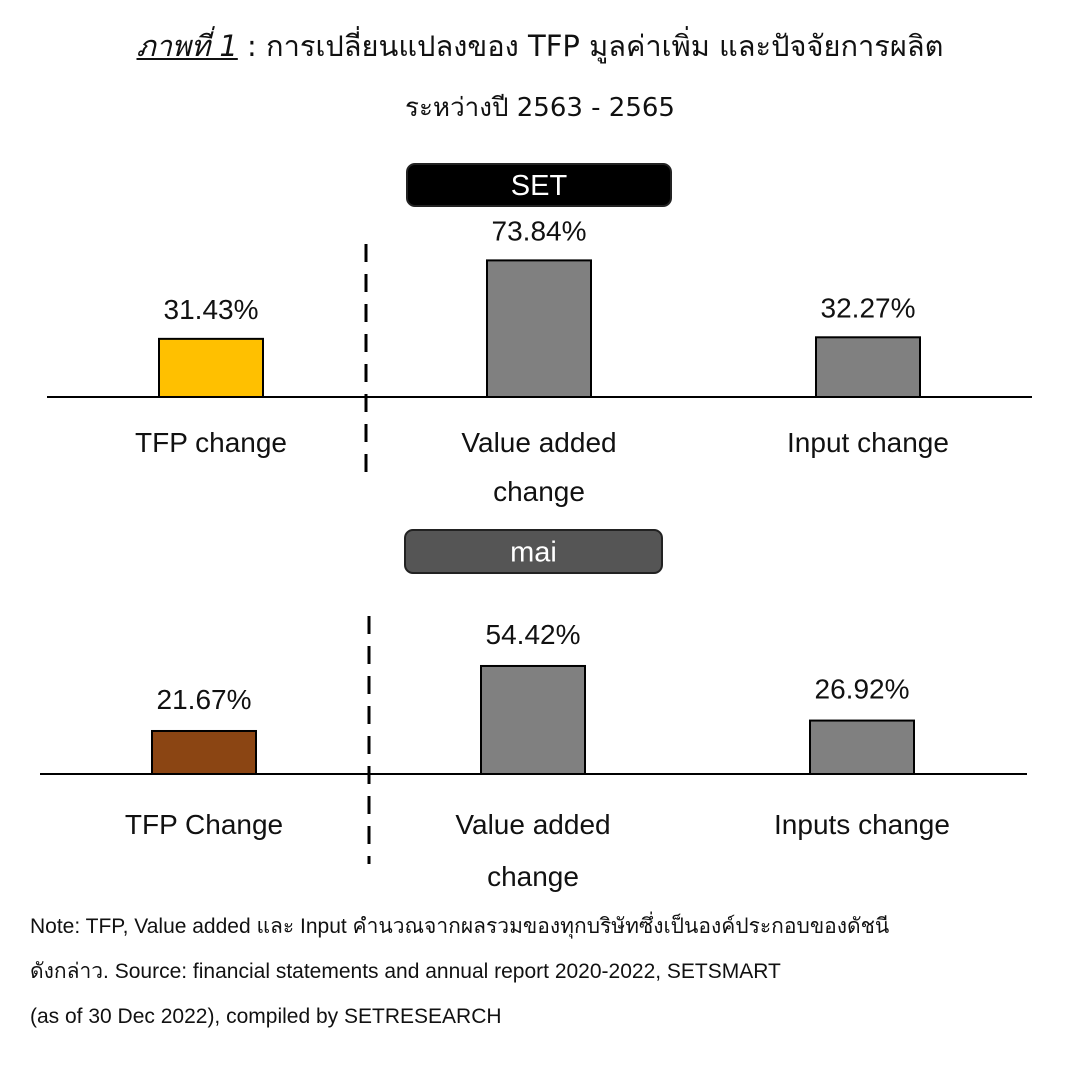  What do you see at coordinates (868, 307) in the screenshot?
I see `set-data-label-3: 32.27%` at bounding box center [868, 307].